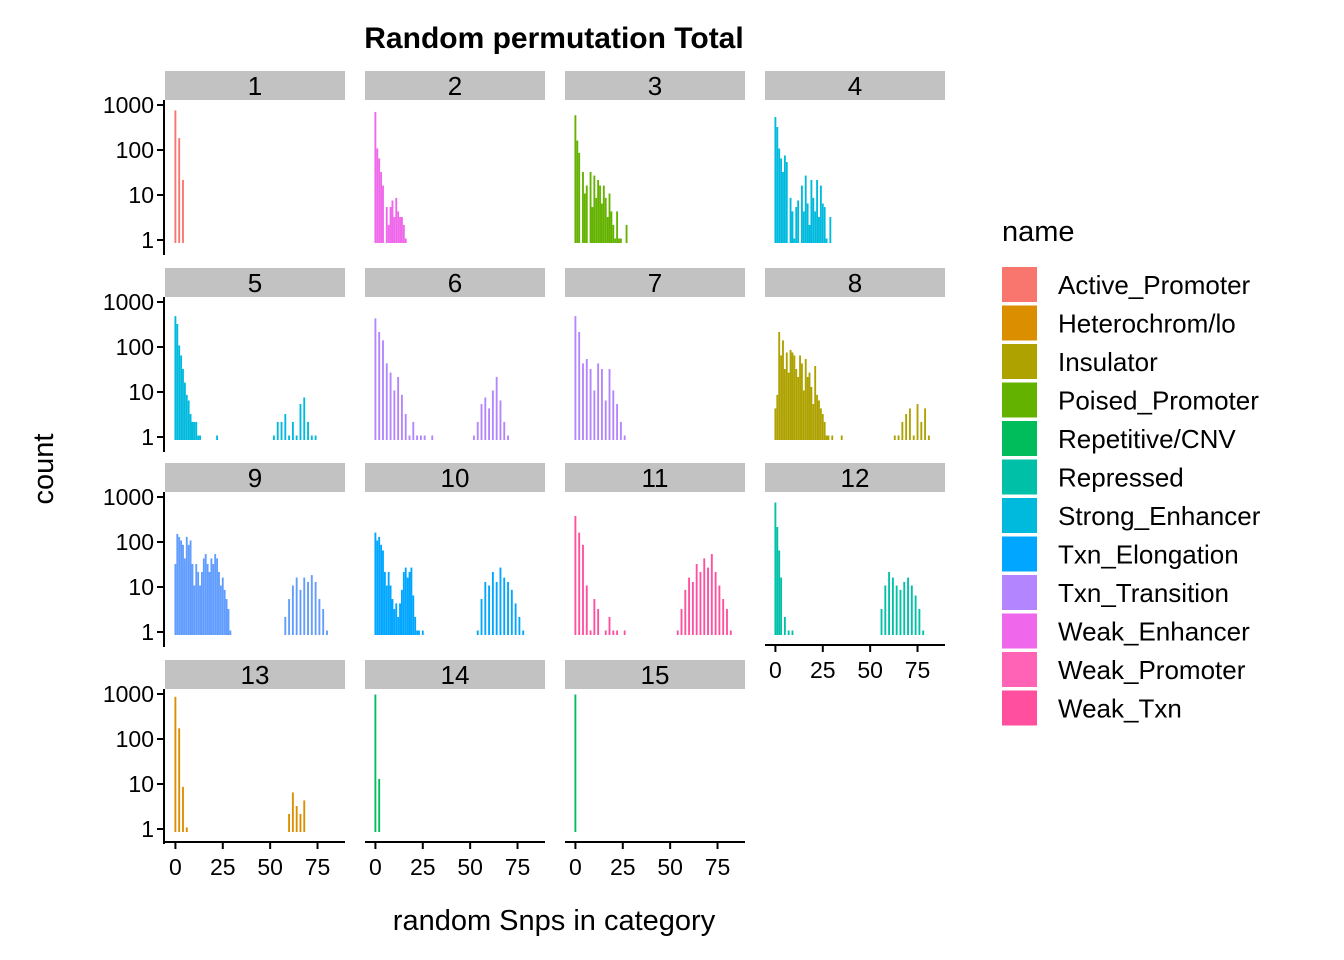 This screenshot has width=1344, height=960. What do you see at coordinates (1154, 632) in the screenshot?
I see `legend-label: Weak_Enhancer` at bounding box center [1154, 632].